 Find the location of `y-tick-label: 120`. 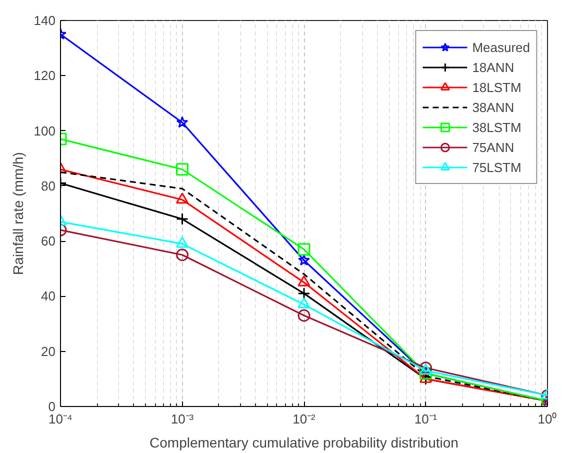

y-tick-label: 120 is located at coordinates (45, 76).